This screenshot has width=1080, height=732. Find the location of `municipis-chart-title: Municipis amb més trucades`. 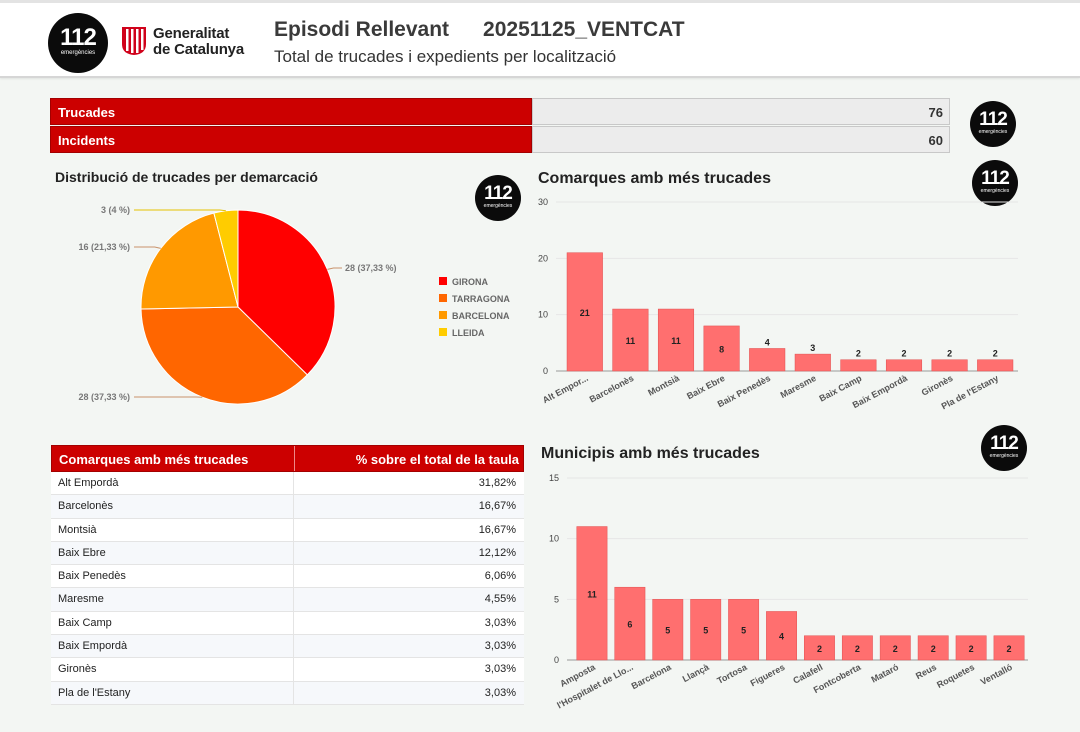

municipis-chart-title: Municipis amb més trucades is located at coordinates (650, 453).